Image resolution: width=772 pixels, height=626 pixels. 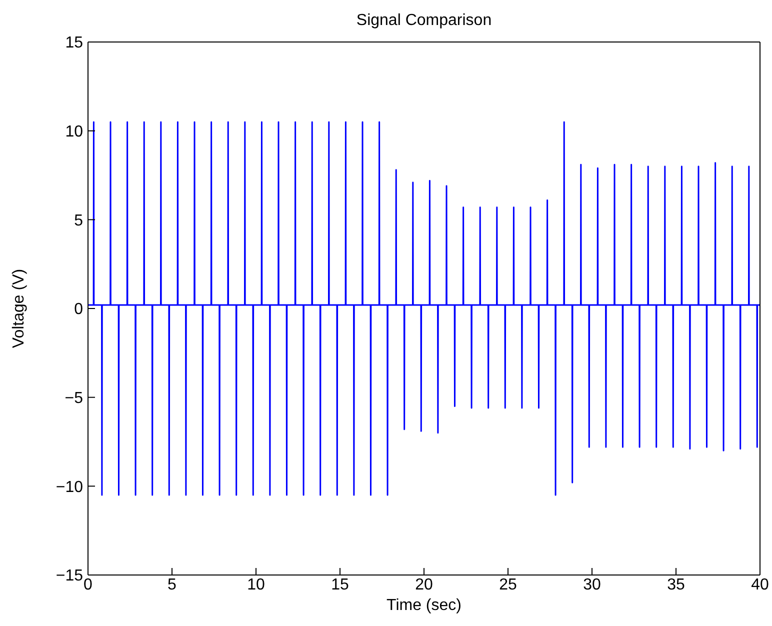 What do you see at coordinates (172, 585) in the screenshot?
I see `x-tick-label: 5` at bounding box center [172, 585].